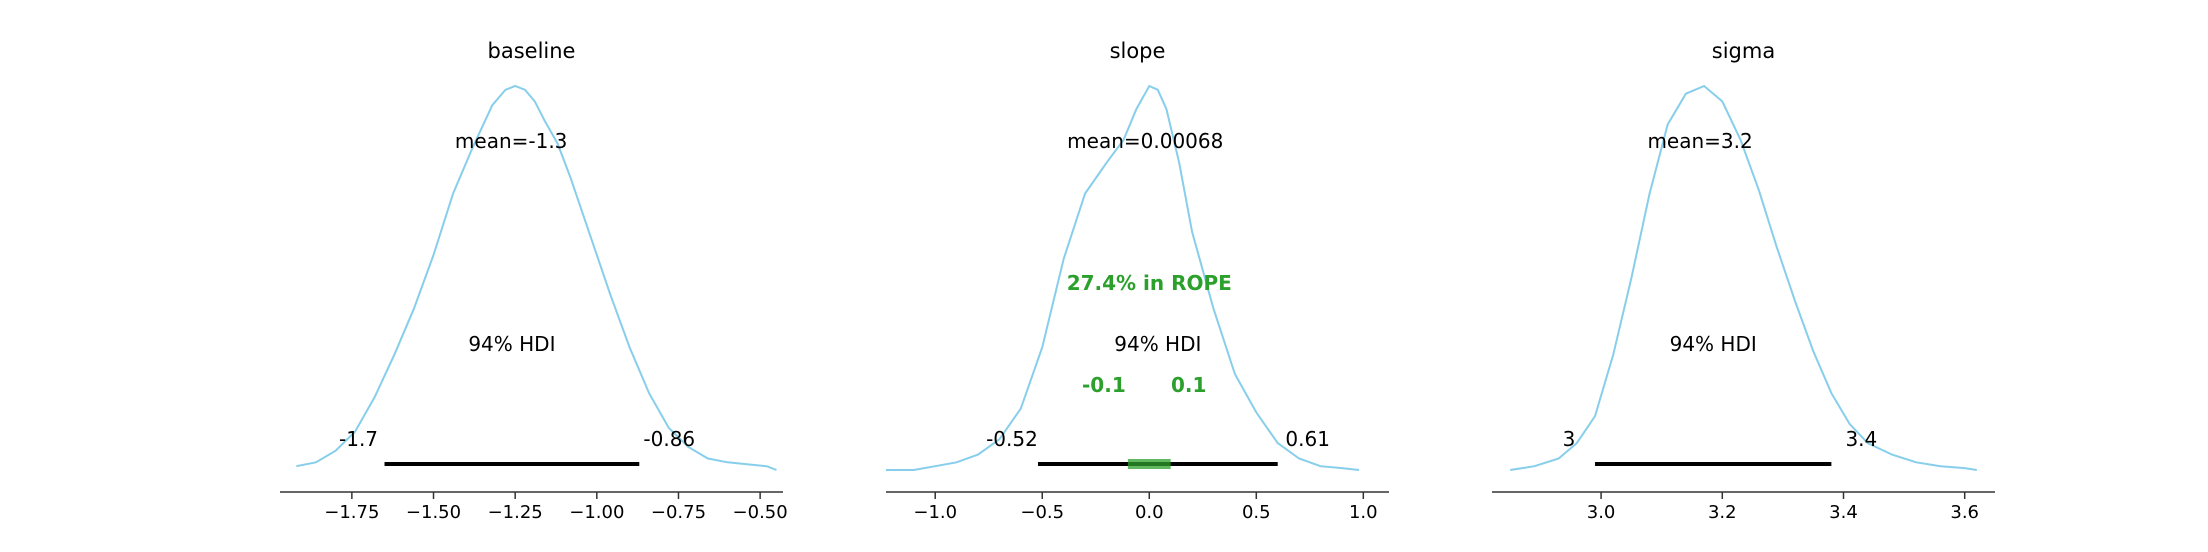 Image resolution: width=2208 pixels, height=552 pixels. I want to click on panel-title: sigma, so click(1743, 51).